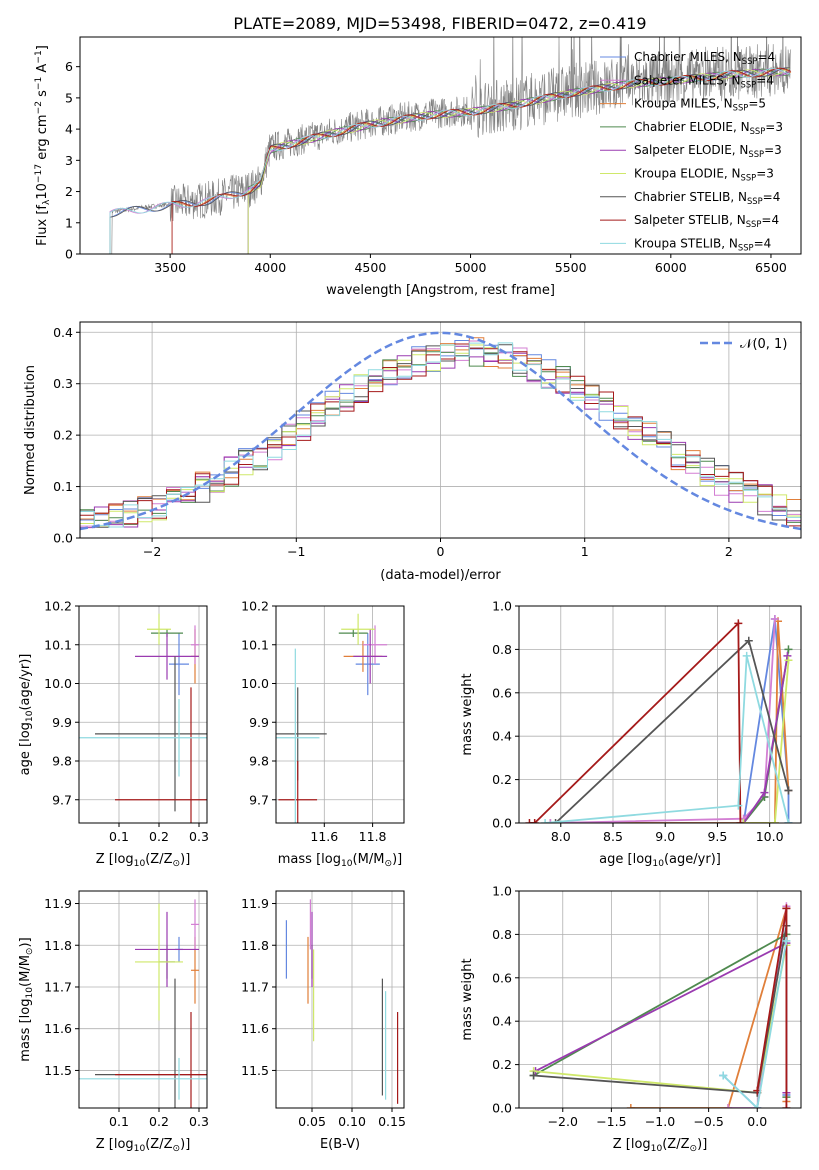 The width and height of the screenshot is (819, 1170). I want to click on y-tick-label: 3, so click(69, 160).